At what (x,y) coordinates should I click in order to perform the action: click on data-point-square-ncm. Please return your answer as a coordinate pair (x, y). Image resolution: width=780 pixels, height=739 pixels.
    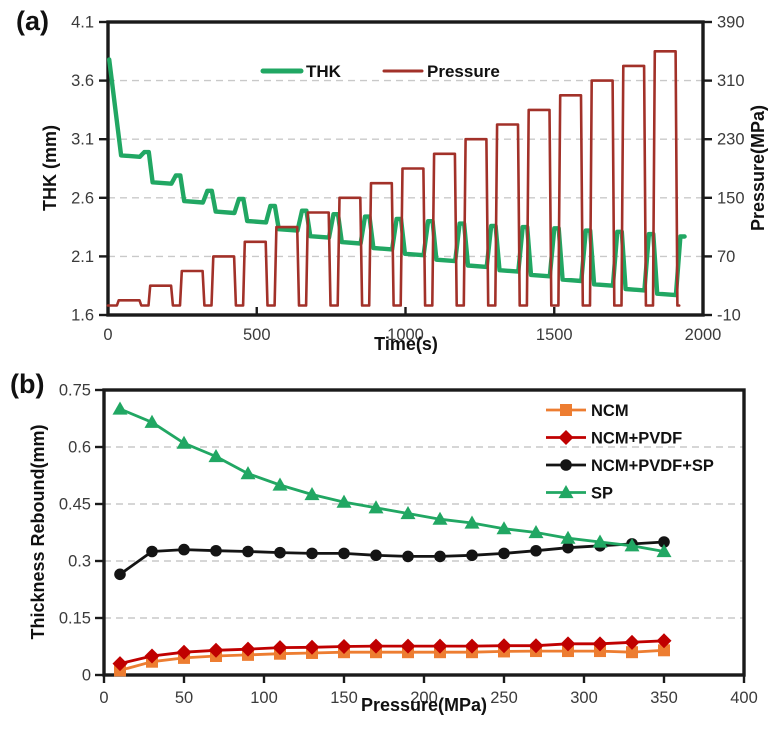
    Looking at the image, I should click on (664, 650).